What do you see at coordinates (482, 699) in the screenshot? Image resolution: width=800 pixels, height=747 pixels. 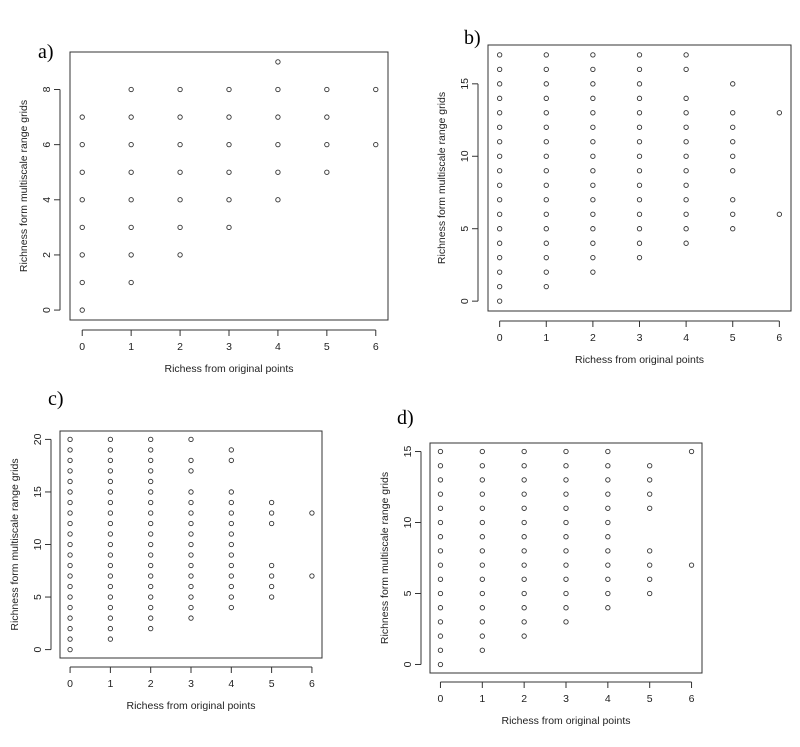 I see `x-tick-label: 1` at bounding box center [482, 699].